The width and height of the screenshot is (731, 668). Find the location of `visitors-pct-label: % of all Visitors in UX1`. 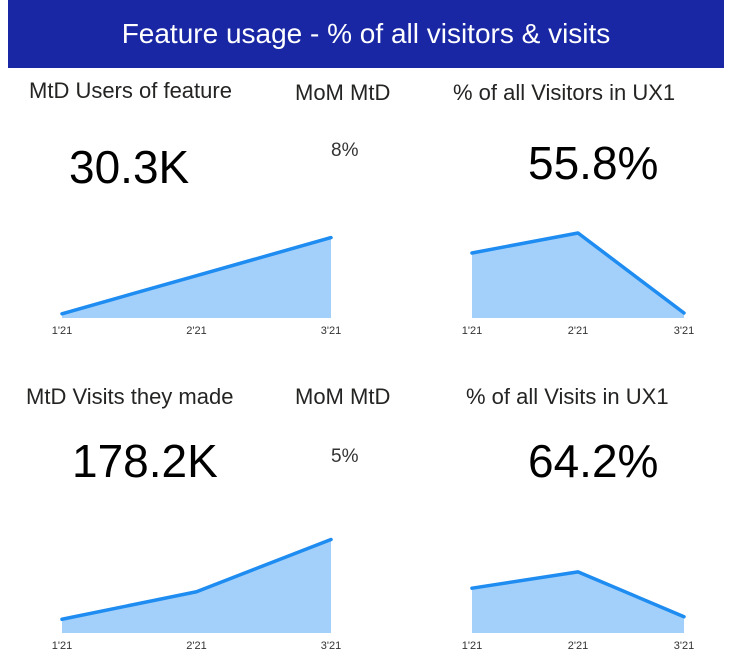

visitors-pct-label: % of all Visitors in UX1 is located at coordinates (564, 92).